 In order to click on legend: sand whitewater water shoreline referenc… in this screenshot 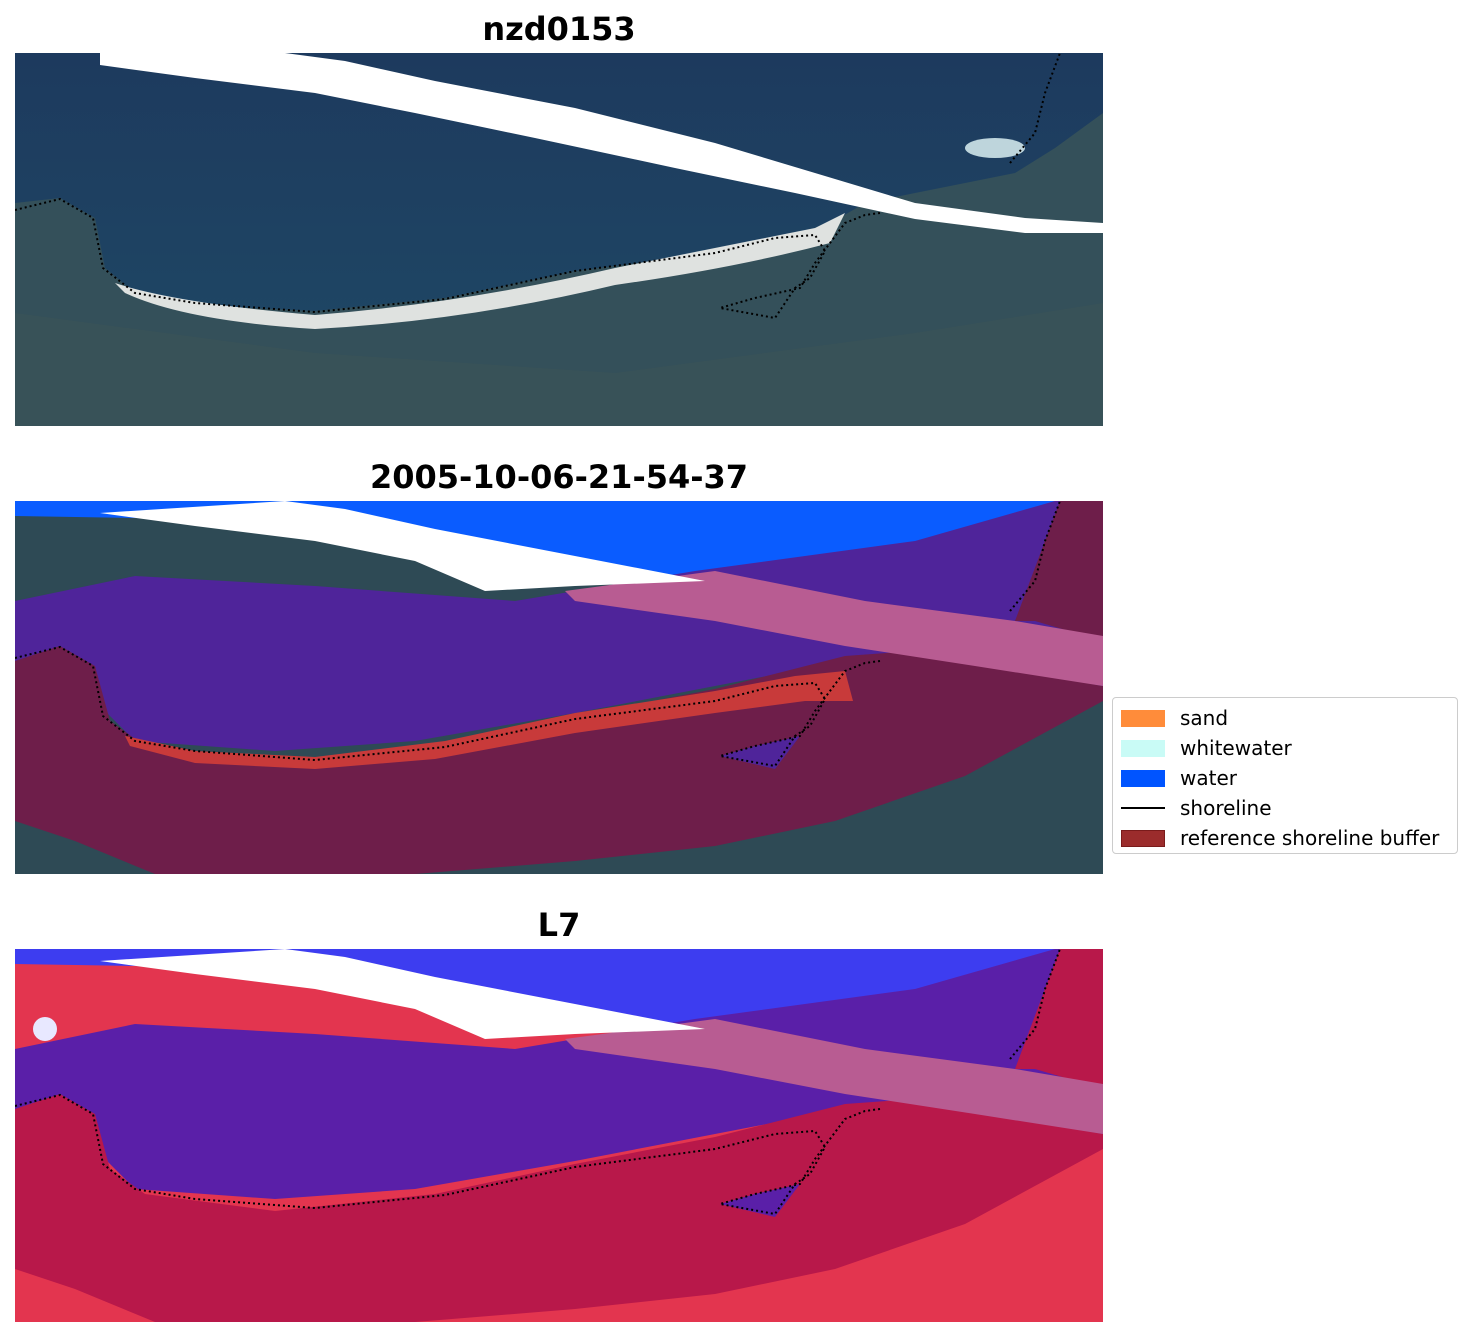, I will do `click(1285, 775)`.